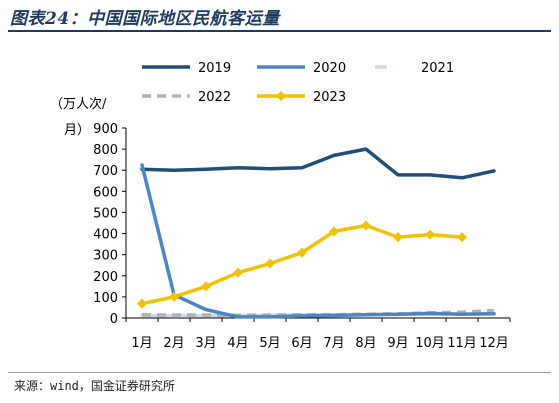  Describe the element at coordinates (279, 372) in the screenshot. I see `bottom-divider` at that location.